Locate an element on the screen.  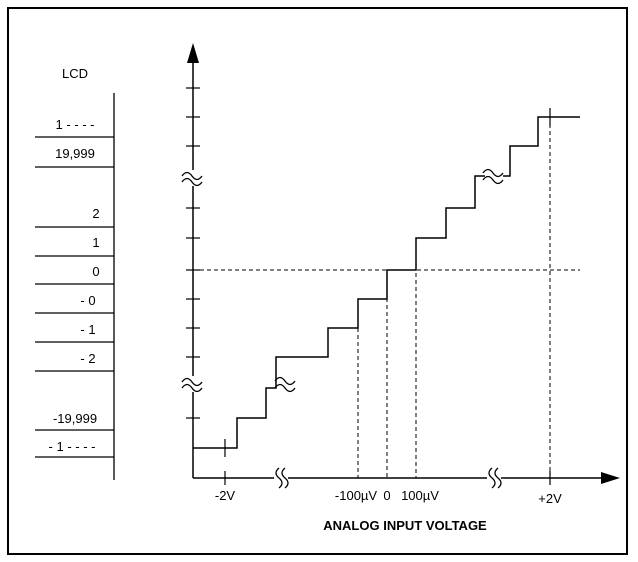
x-tick-label: +2V is located at coordinates (550, 498).